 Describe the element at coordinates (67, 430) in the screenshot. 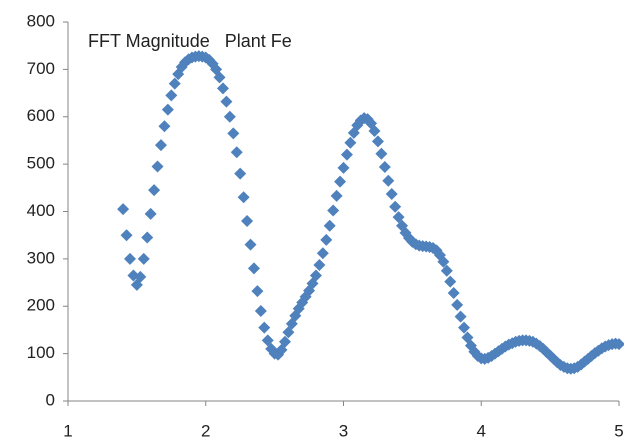

I see `x-tick-label: 1` at that location.